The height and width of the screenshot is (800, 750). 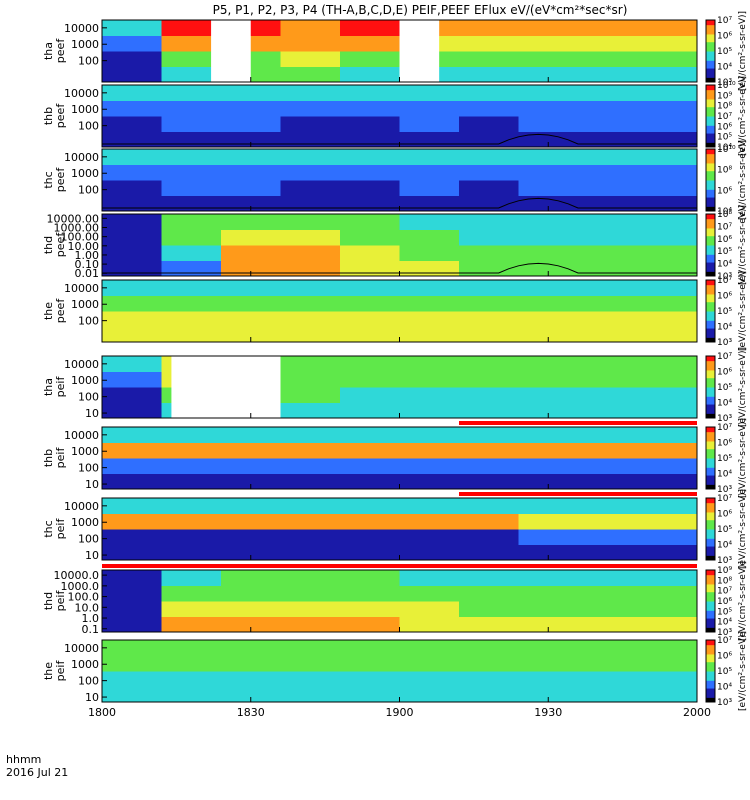 What do you see at coordinates (48, 601) in the screenshot?
I see `ylabel-line: thd` at bounding box center [48, 601].